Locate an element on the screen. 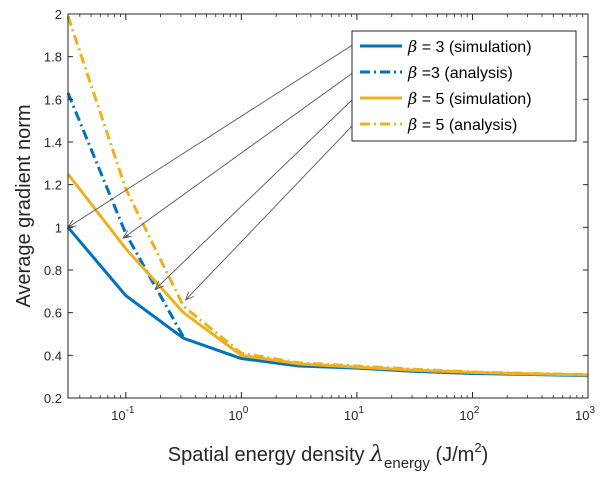 Image resolution: width=602 pixels, height=478 pixels. legend-label-3: β = 5 (simulation) is located at coordinates (469, 98).